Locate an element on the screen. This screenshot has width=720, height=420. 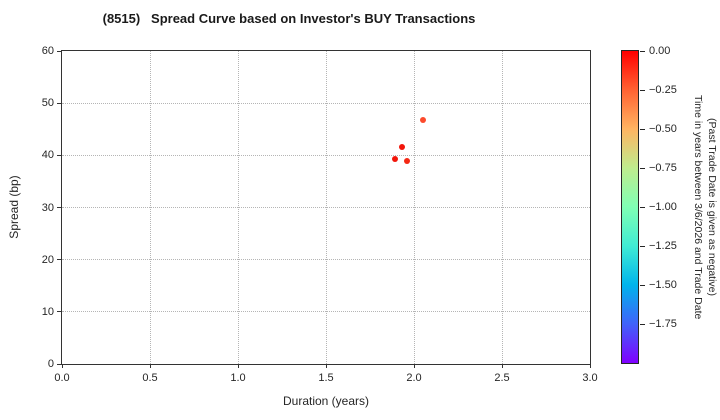
y-tick-label: 50 is located at coordinates (47, 103).